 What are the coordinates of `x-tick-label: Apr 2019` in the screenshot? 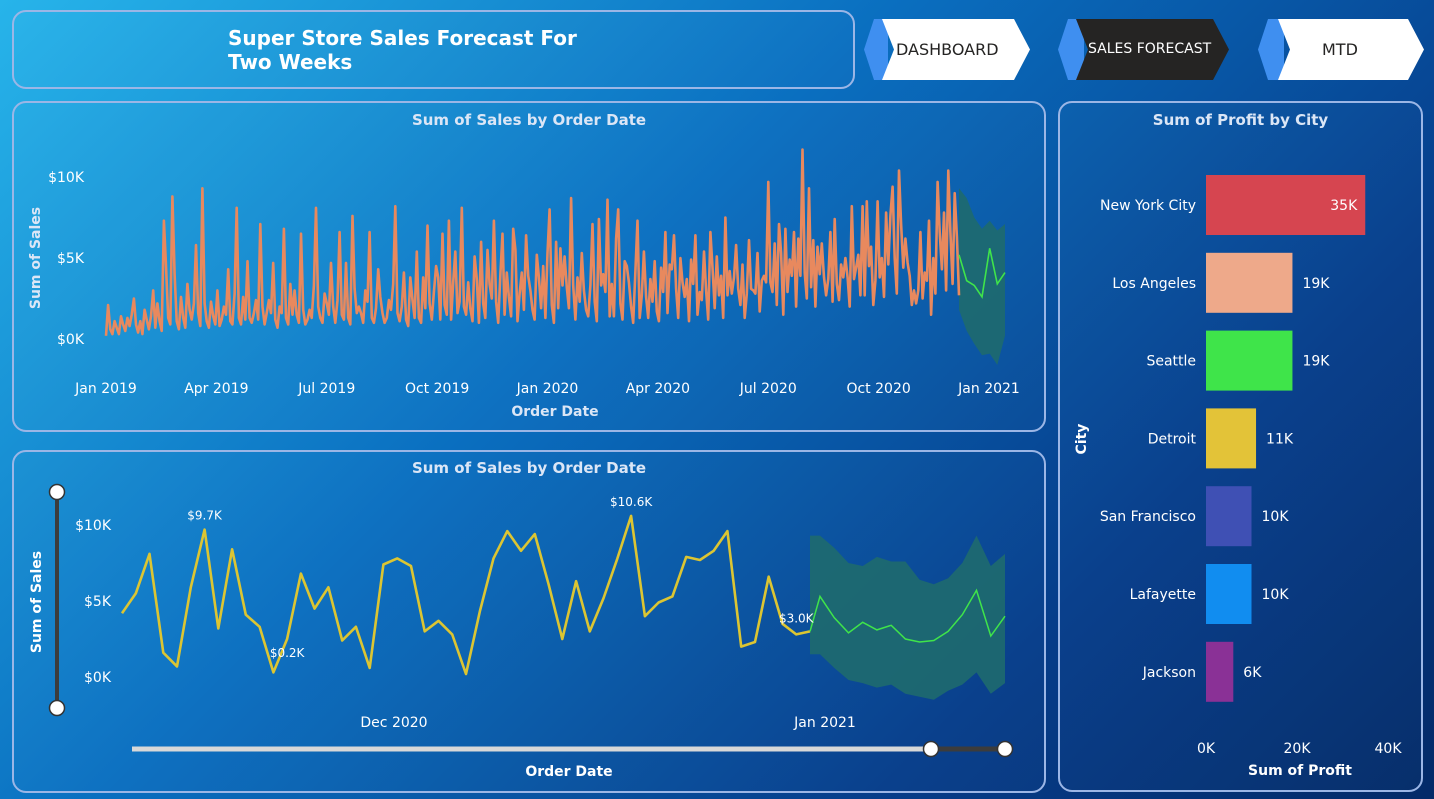 It's located at (216, 389).